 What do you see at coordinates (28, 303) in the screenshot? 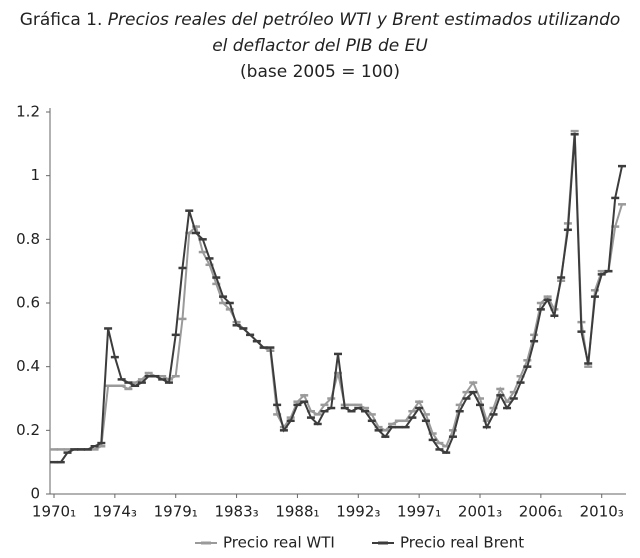
I see `y-tick-label: 0.6` at bounding box center [28, 303].